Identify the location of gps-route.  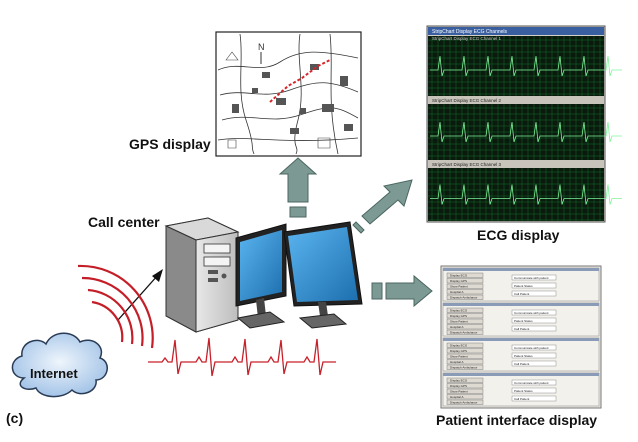
(300, 81).